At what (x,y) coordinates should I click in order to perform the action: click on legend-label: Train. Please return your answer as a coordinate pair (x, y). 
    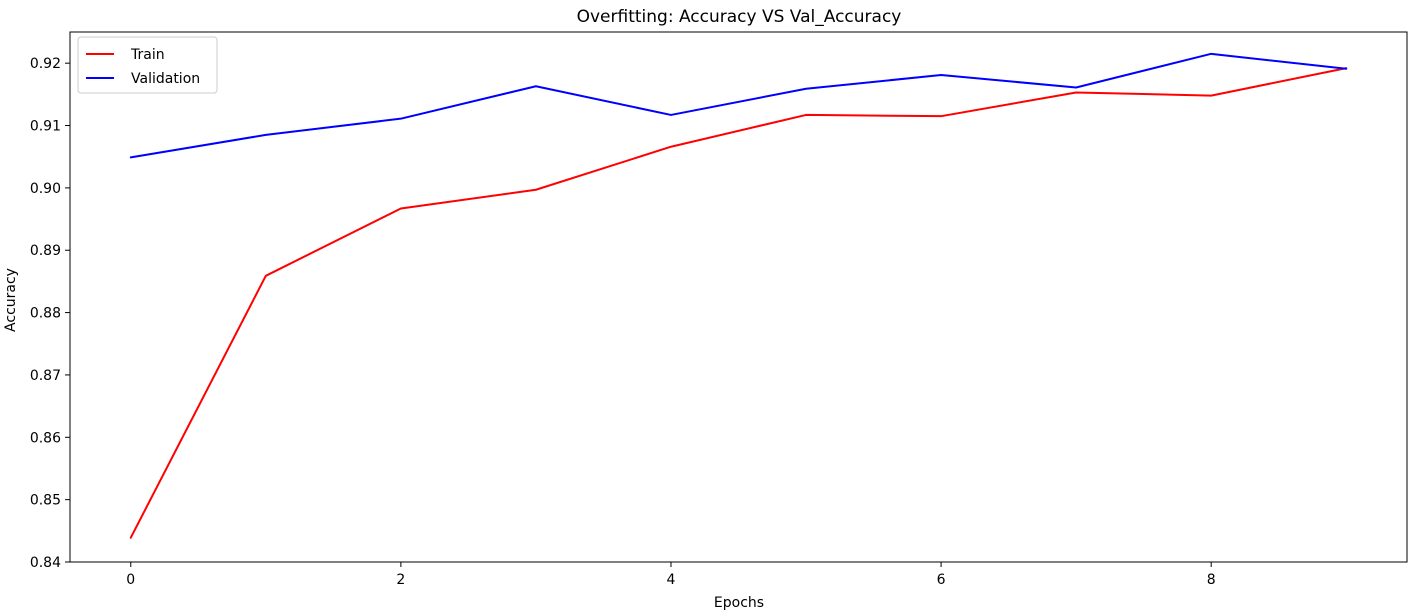
    Looking at the image, I should click on (147, 55).